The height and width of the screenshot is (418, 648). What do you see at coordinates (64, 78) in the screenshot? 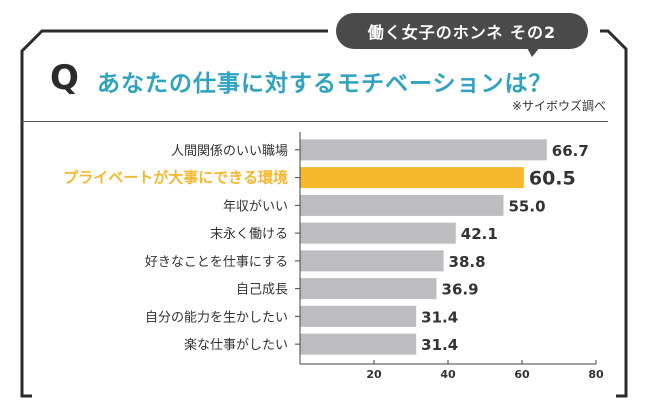
I see `q-mark: Q` at bounding box center [64, 78].